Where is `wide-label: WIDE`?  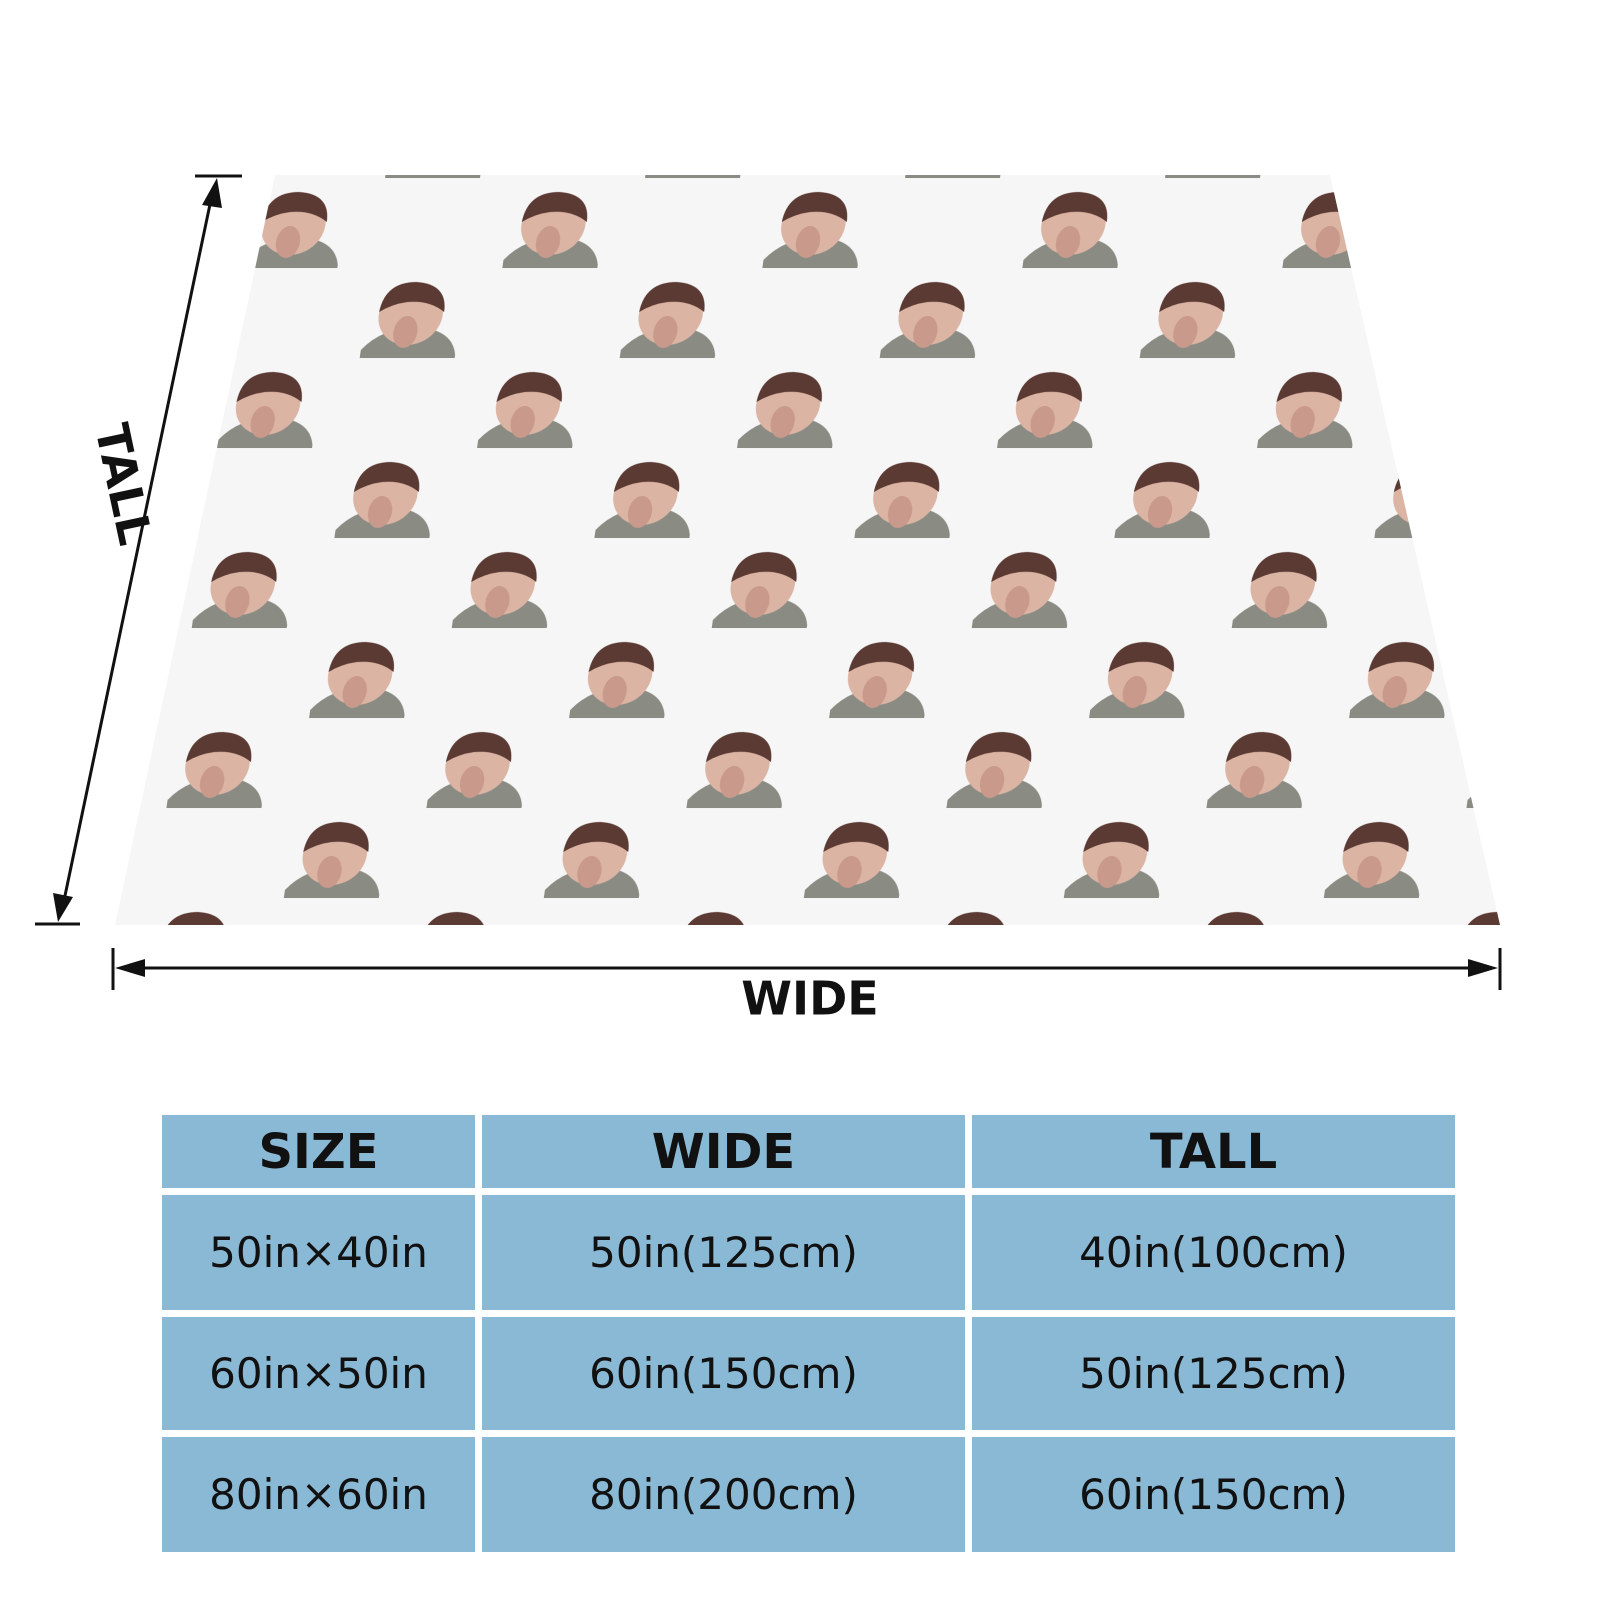 wide-label: WIDE is located at coordinates (809, 999).